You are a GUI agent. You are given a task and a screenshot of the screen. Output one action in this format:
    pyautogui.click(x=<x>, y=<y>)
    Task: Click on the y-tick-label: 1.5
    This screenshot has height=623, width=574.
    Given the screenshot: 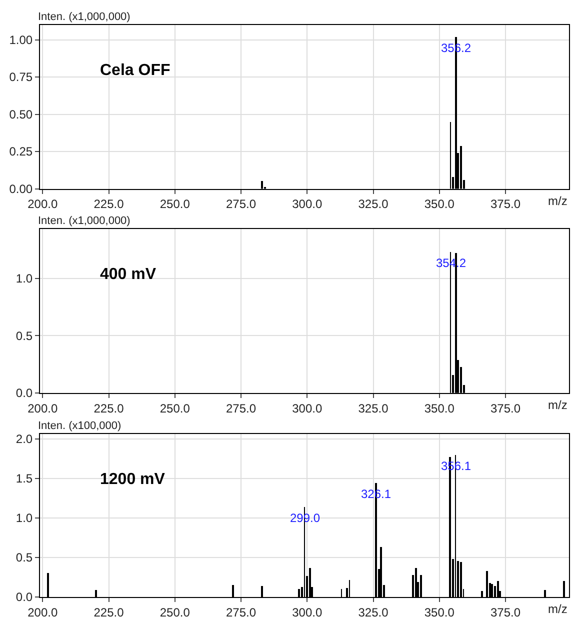 What is the action you would take?
    pyautogui.click(x=24, y=479)
    